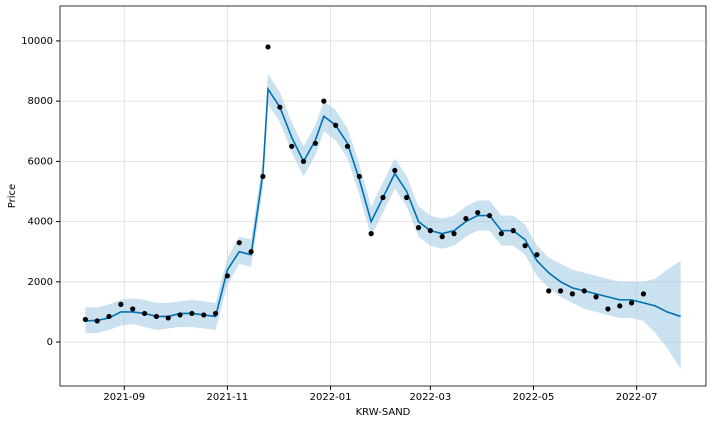 Image resolution: width=712 pixels, height=424 pixels. I want to click on y-tick-label: 8000, so click(40, 101).